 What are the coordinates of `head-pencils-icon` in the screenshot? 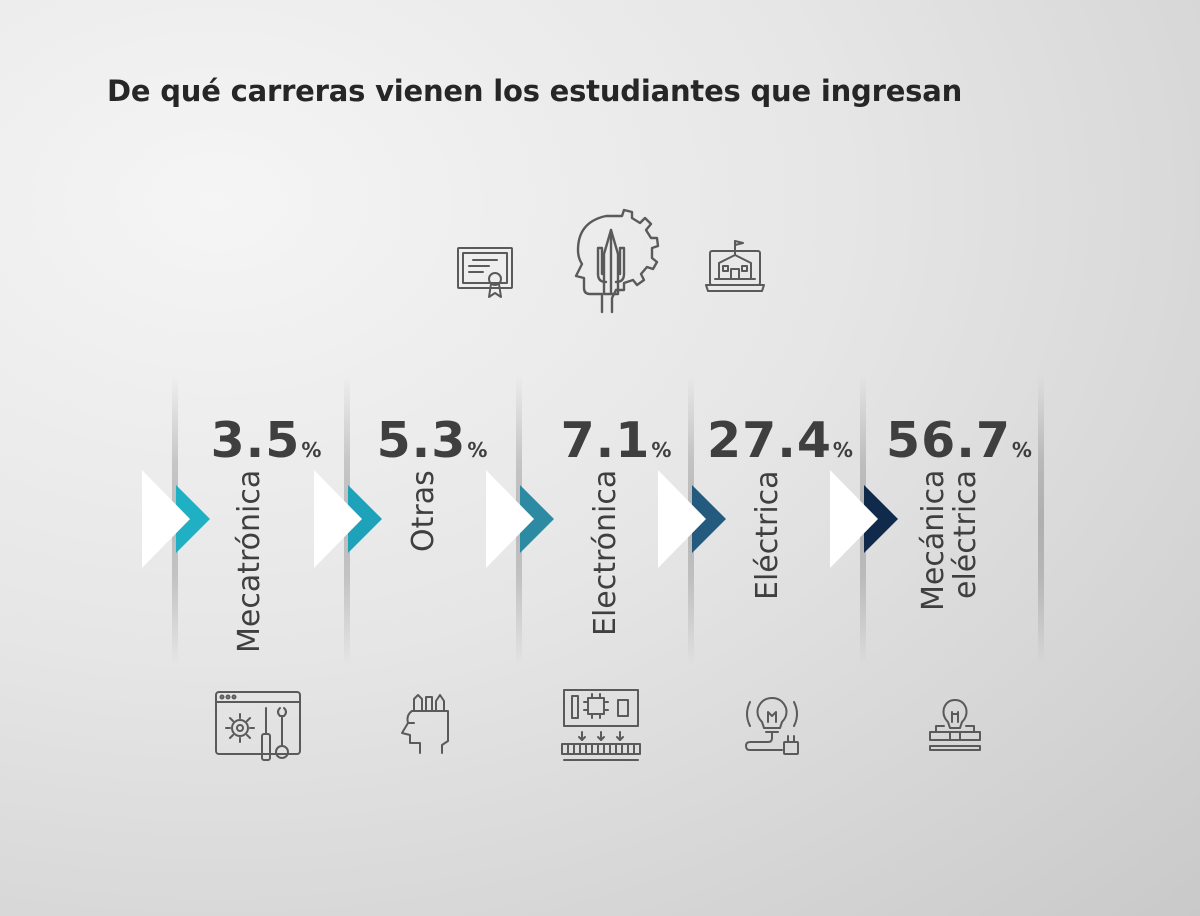 It's located at (427, 724).